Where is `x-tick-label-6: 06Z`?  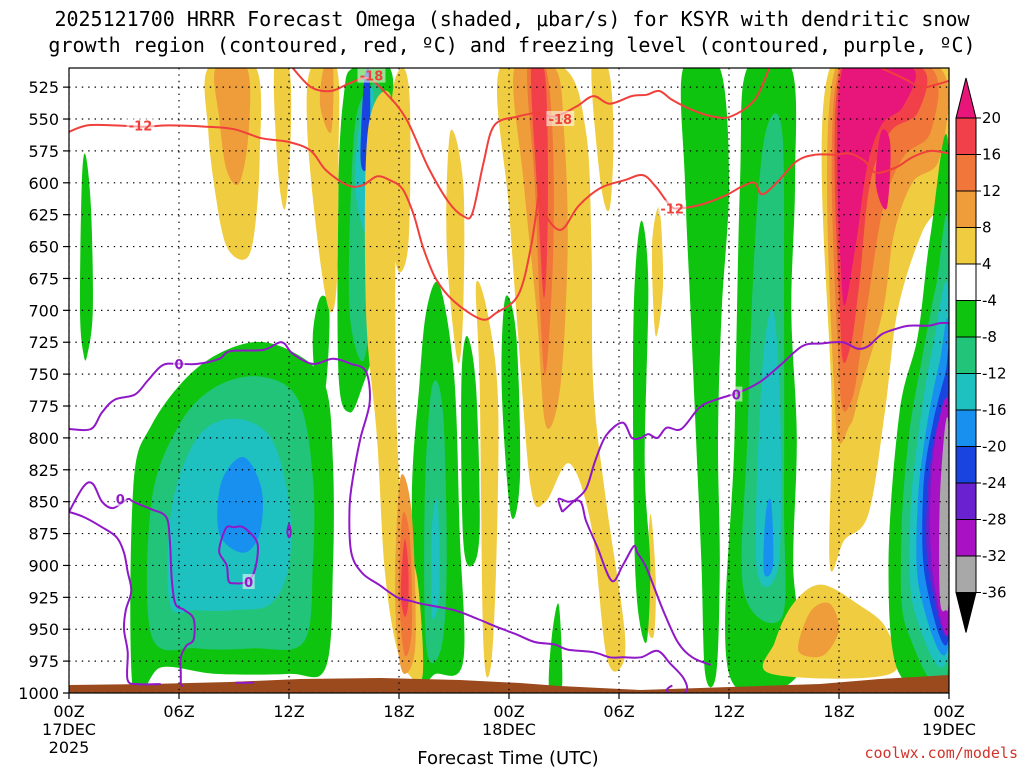
x-tick-label-6: 06Z is located at coordinates (178, 711).